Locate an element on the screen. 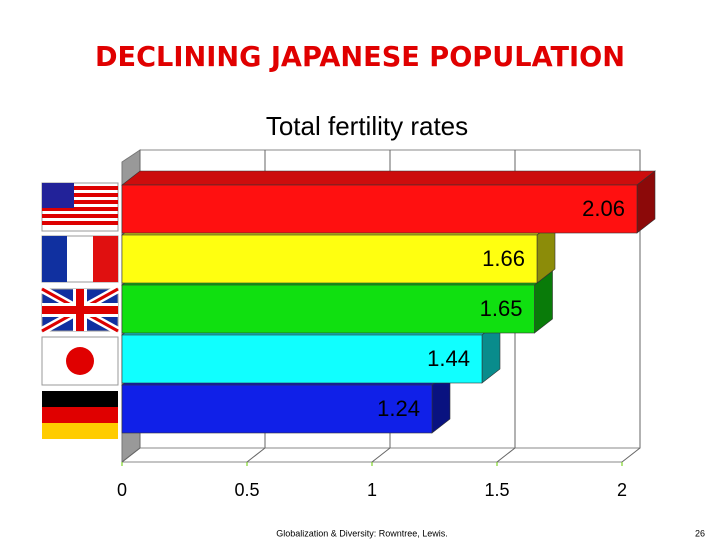 This screenshot has width=720, height=540. value-label: 1.65 is located at coordinates (501, 308).